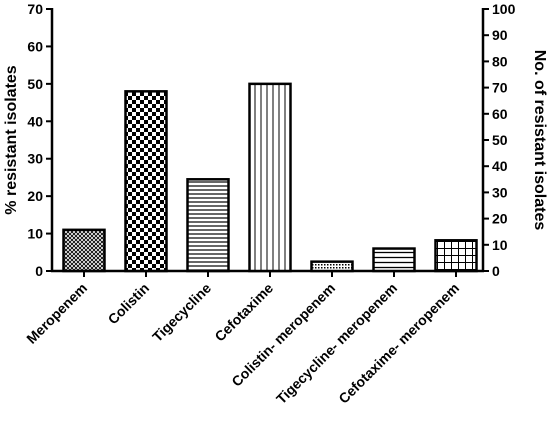  Describe the element at coordinates (500, 88) in the screenshot. I see `right-tick-label: 70` at that location.